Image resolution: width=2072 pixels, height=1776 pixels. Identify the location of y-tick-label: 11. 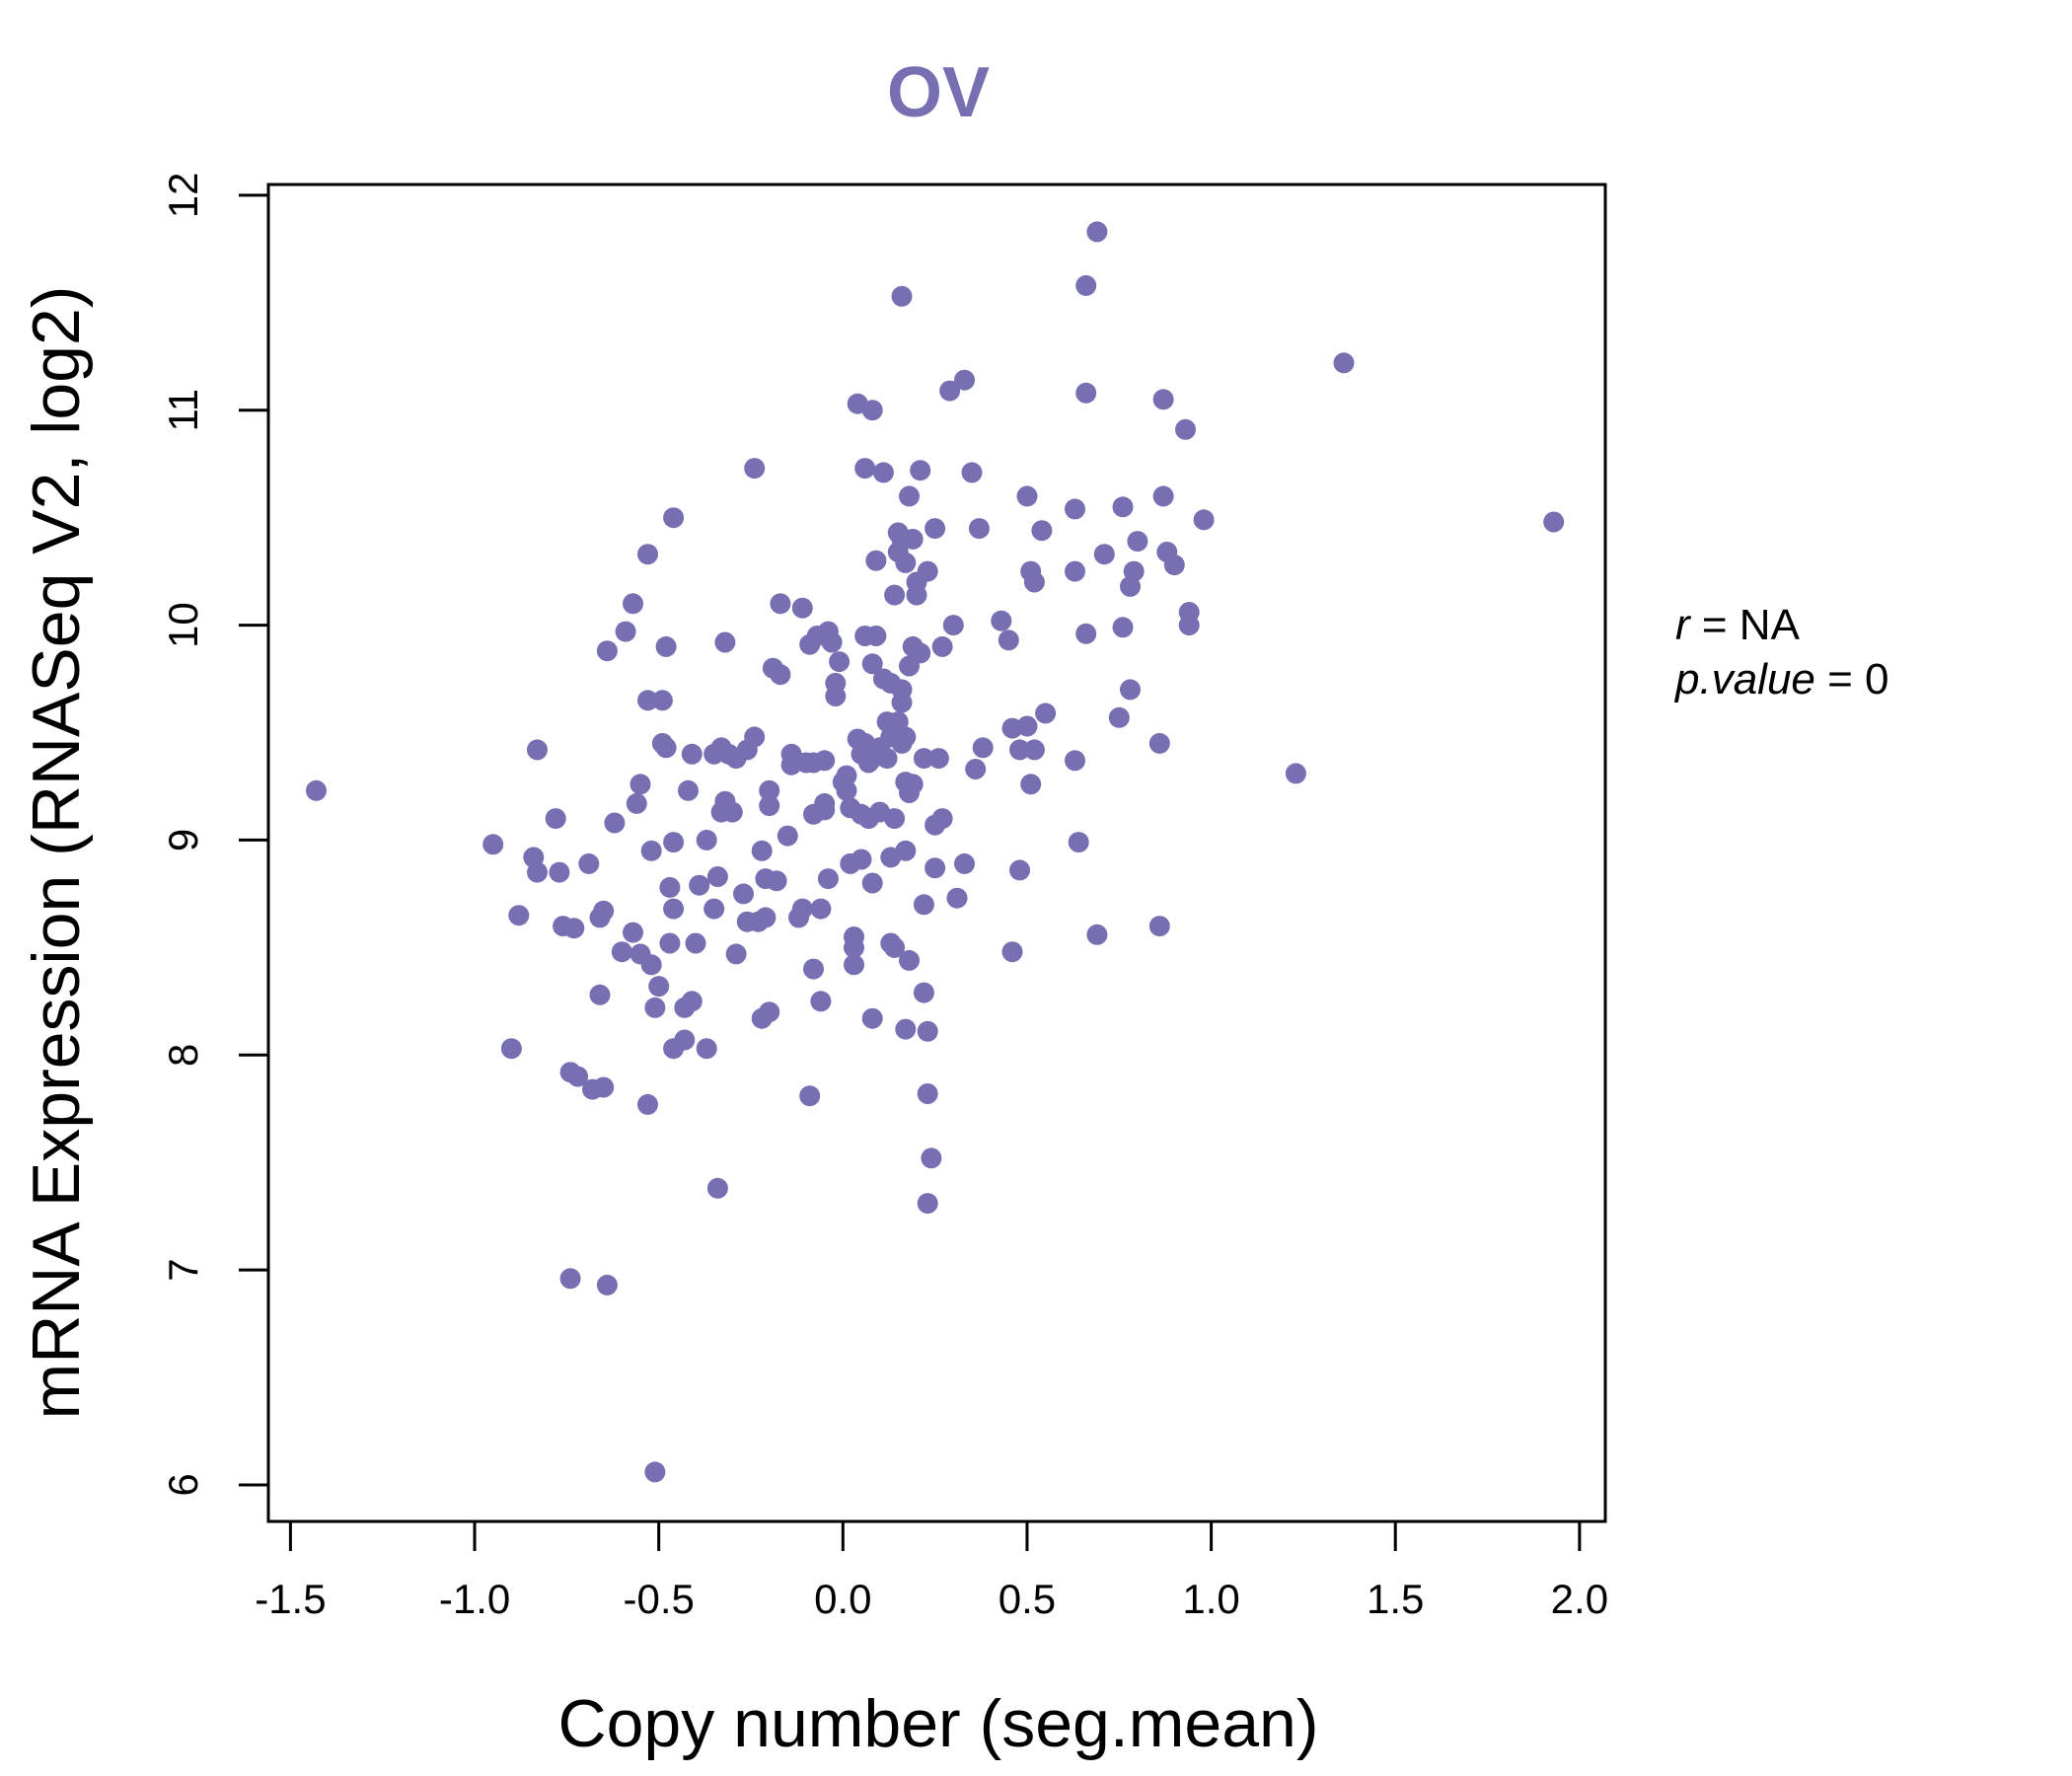
(183, 411).